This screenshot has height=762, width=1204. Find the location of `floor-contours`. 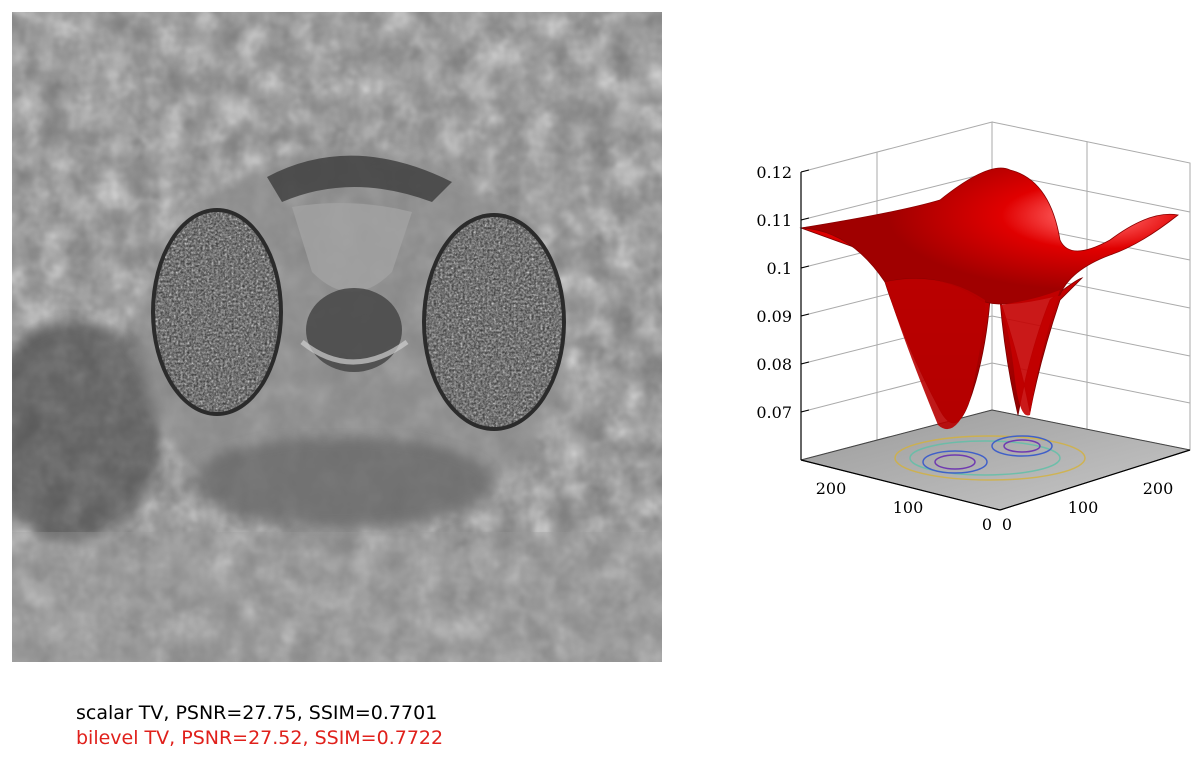

floor-contours is located at coordinates (990, 458).